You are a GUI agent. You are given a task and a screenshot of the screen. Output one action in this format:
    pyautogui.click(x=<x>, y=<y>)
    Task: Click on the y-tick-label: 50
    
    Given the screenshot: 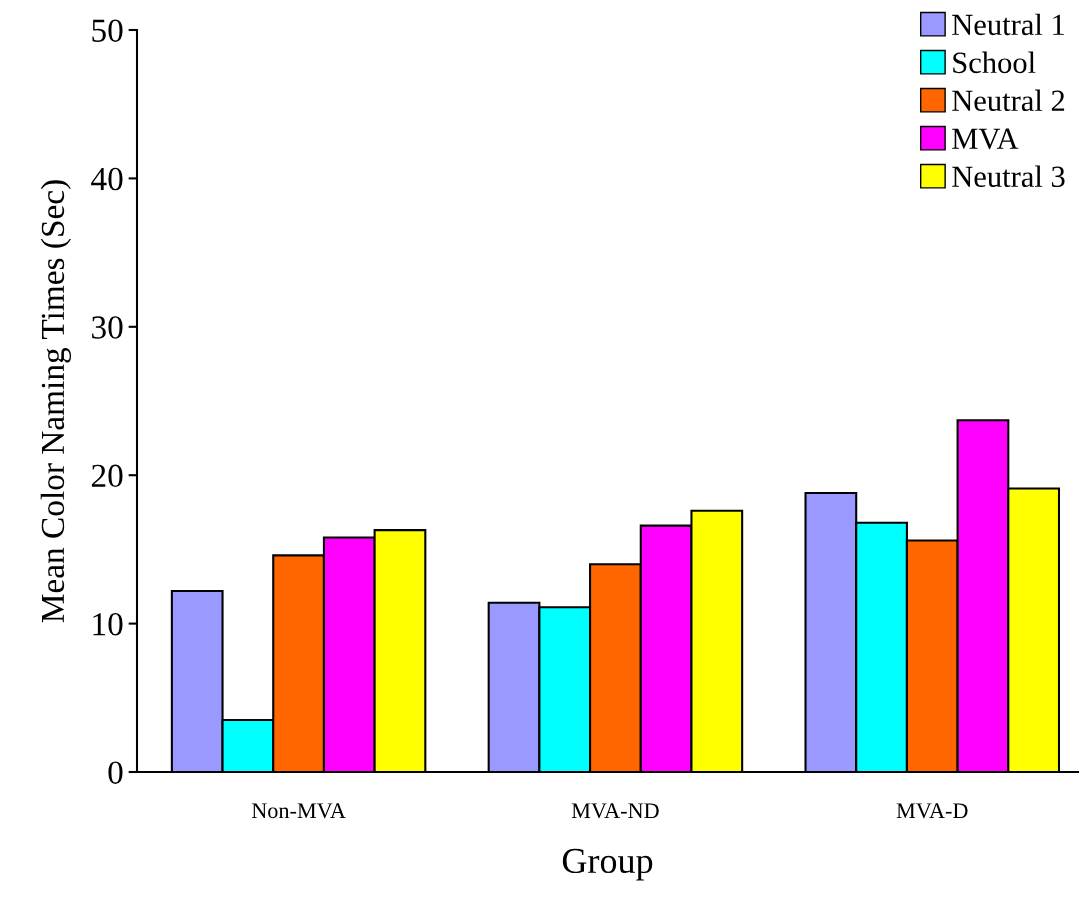 What is the action you would take?
    pyautogui.click(x=107, y=30)
    